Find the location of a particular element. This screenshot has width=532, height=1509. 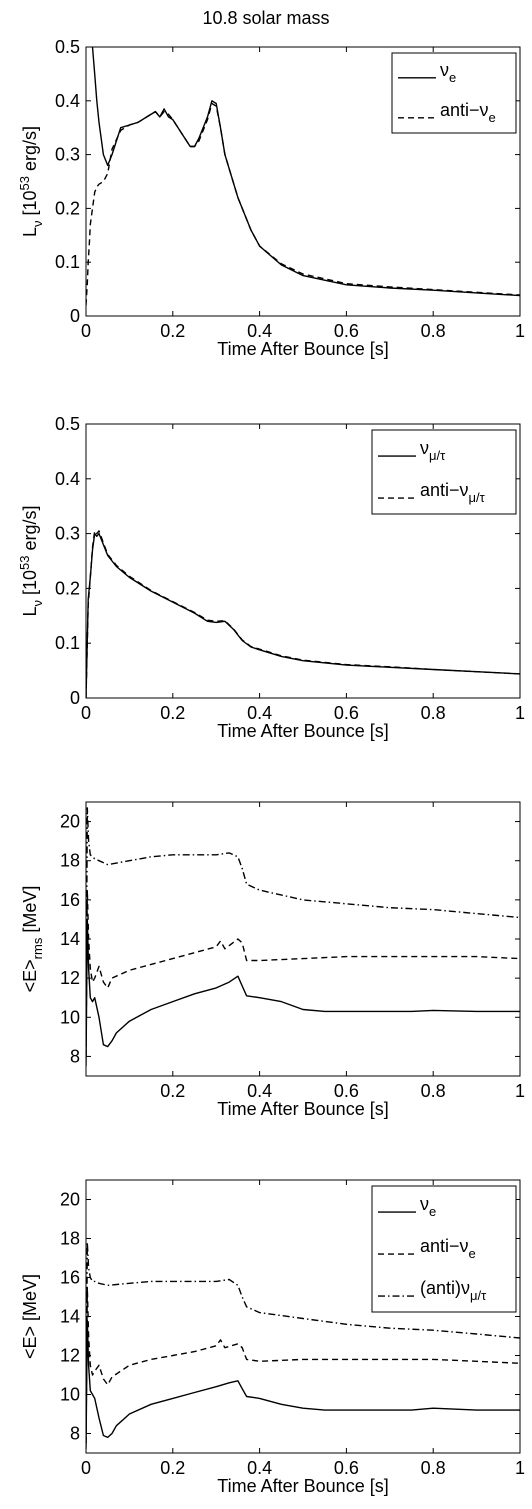

legend-label: νμ/τ is located at coordinates (433, 450).